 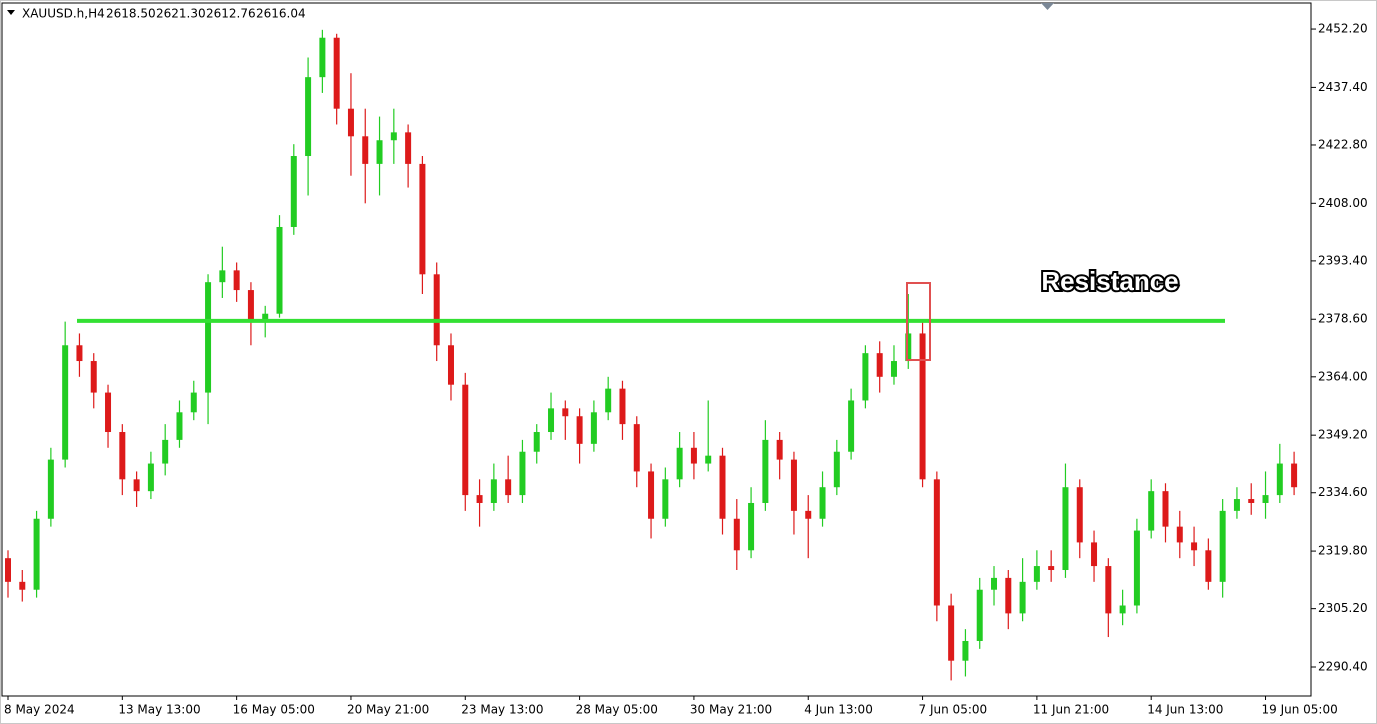 I want to click on ohlc-open: 2618.50, so click(x=131, y=14).